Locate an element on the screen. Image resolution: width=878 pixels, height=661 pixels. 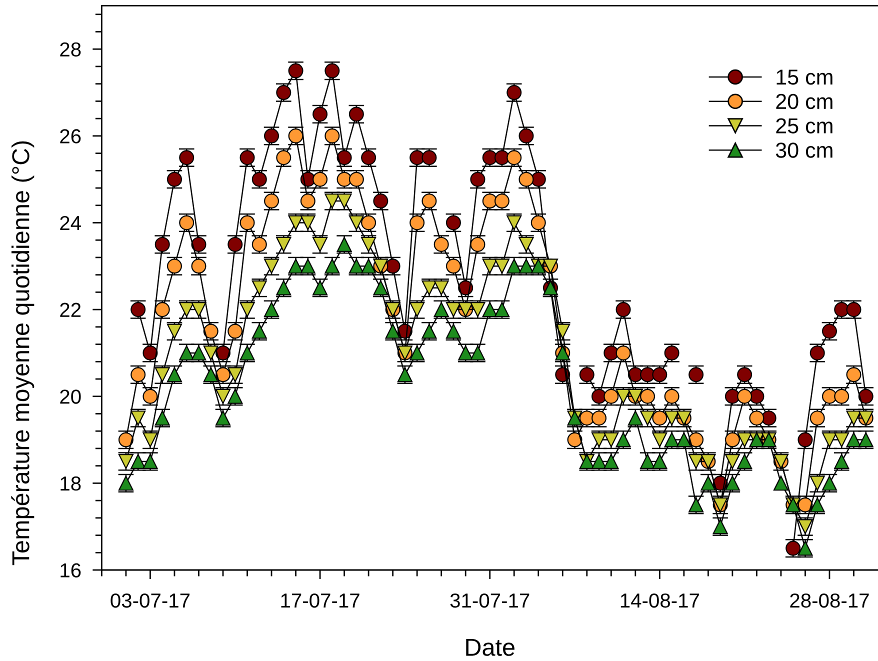
y-tick-label: 28 is located at coordinates (70, 49).